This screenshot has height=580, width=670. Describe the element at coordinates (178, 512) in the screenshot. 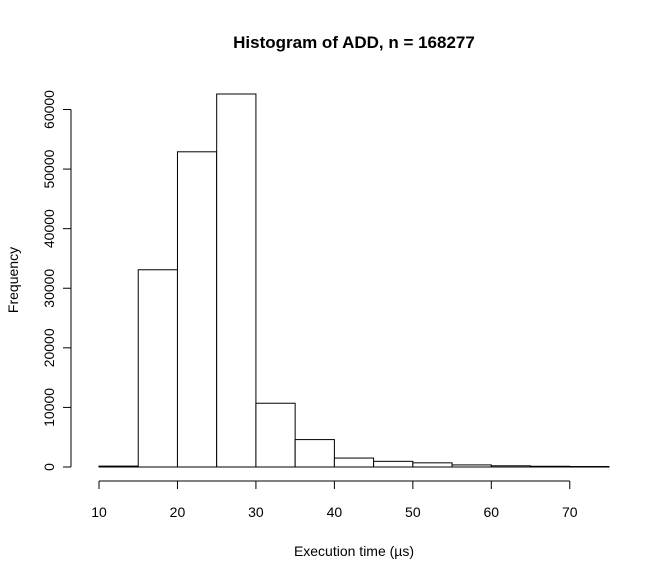

I see `x-tick-label: 20` at that location.